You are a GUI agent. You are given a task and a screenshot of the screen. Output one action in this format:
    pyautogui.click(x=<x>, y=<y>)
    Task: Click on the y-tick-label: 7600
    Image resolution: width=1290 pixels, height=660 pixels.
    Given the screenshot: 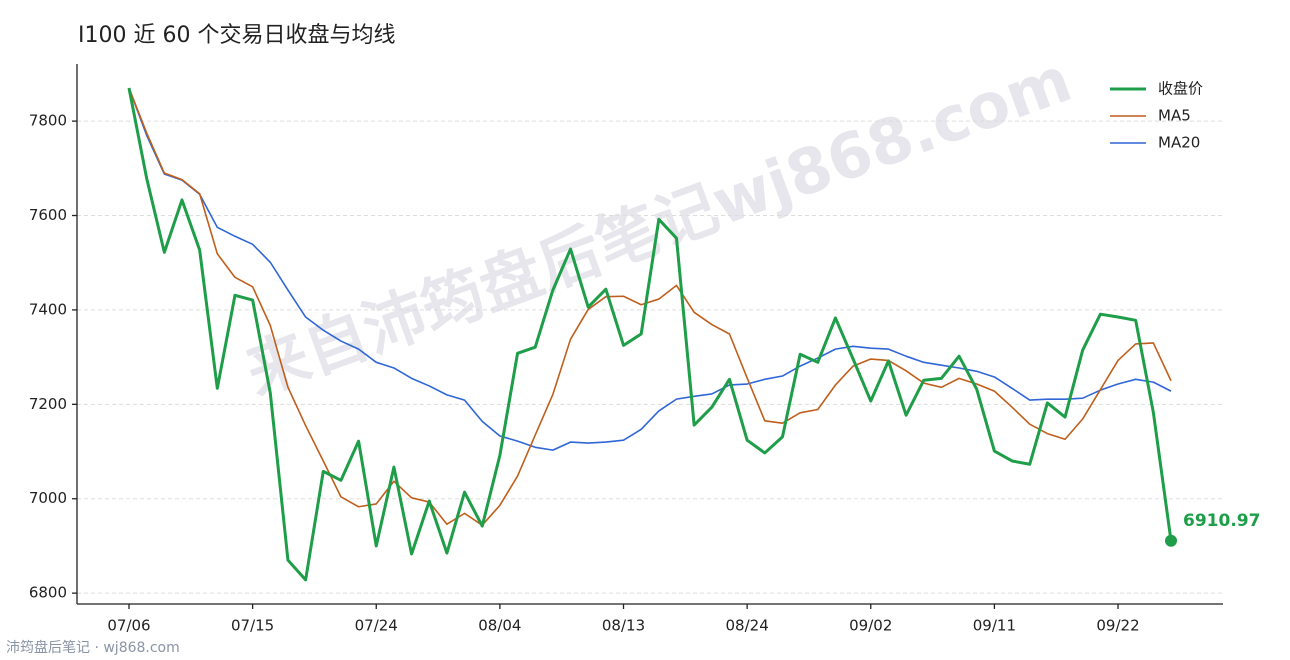 What is the action you would take?
    pyautogui.click(x=48, y=215)
    